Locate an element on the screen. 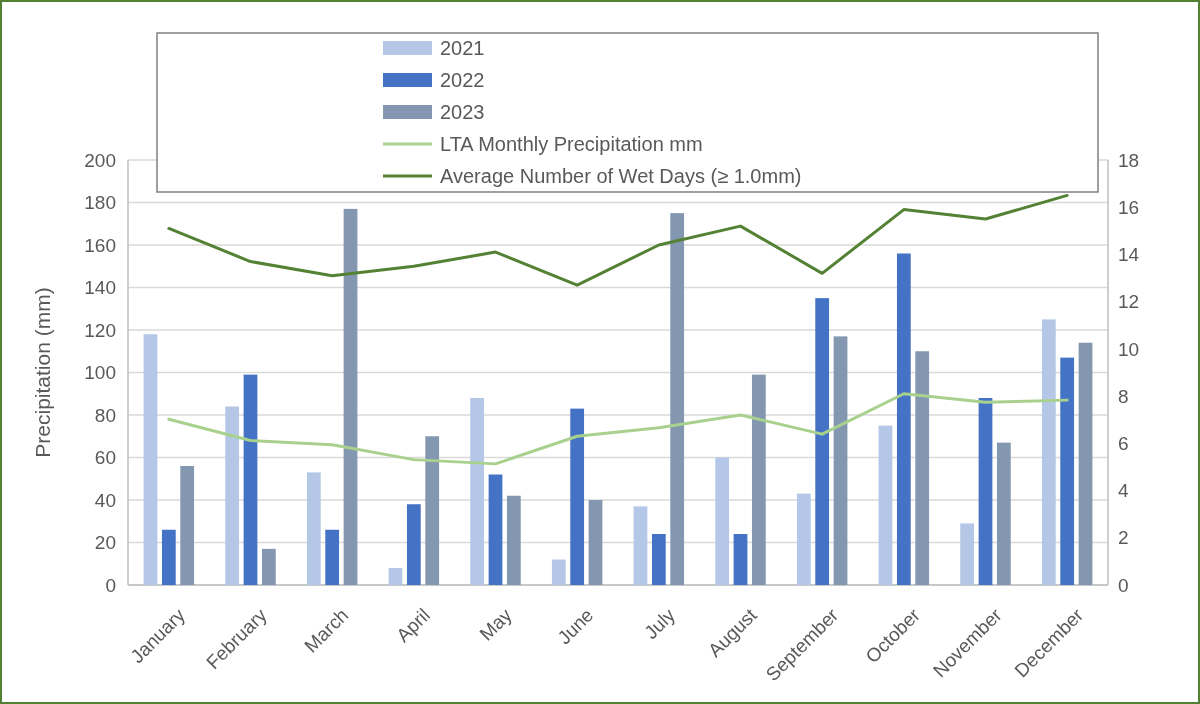 The image size is (1200, 704). y-tick-label: 120 is located at coordinates (100, 330).